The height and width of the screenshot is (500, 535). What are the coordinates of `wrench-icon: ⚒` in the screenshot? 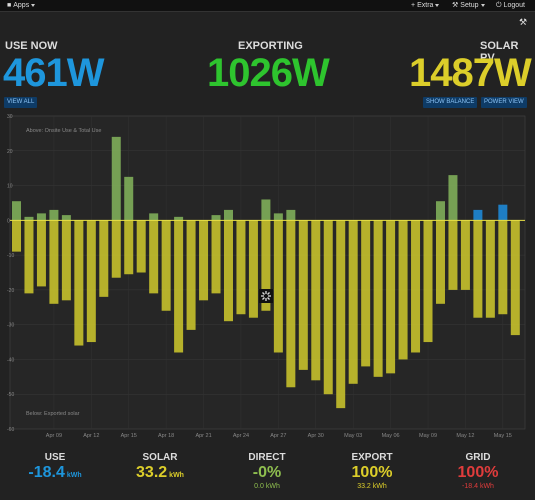 It's located at (455, 5).